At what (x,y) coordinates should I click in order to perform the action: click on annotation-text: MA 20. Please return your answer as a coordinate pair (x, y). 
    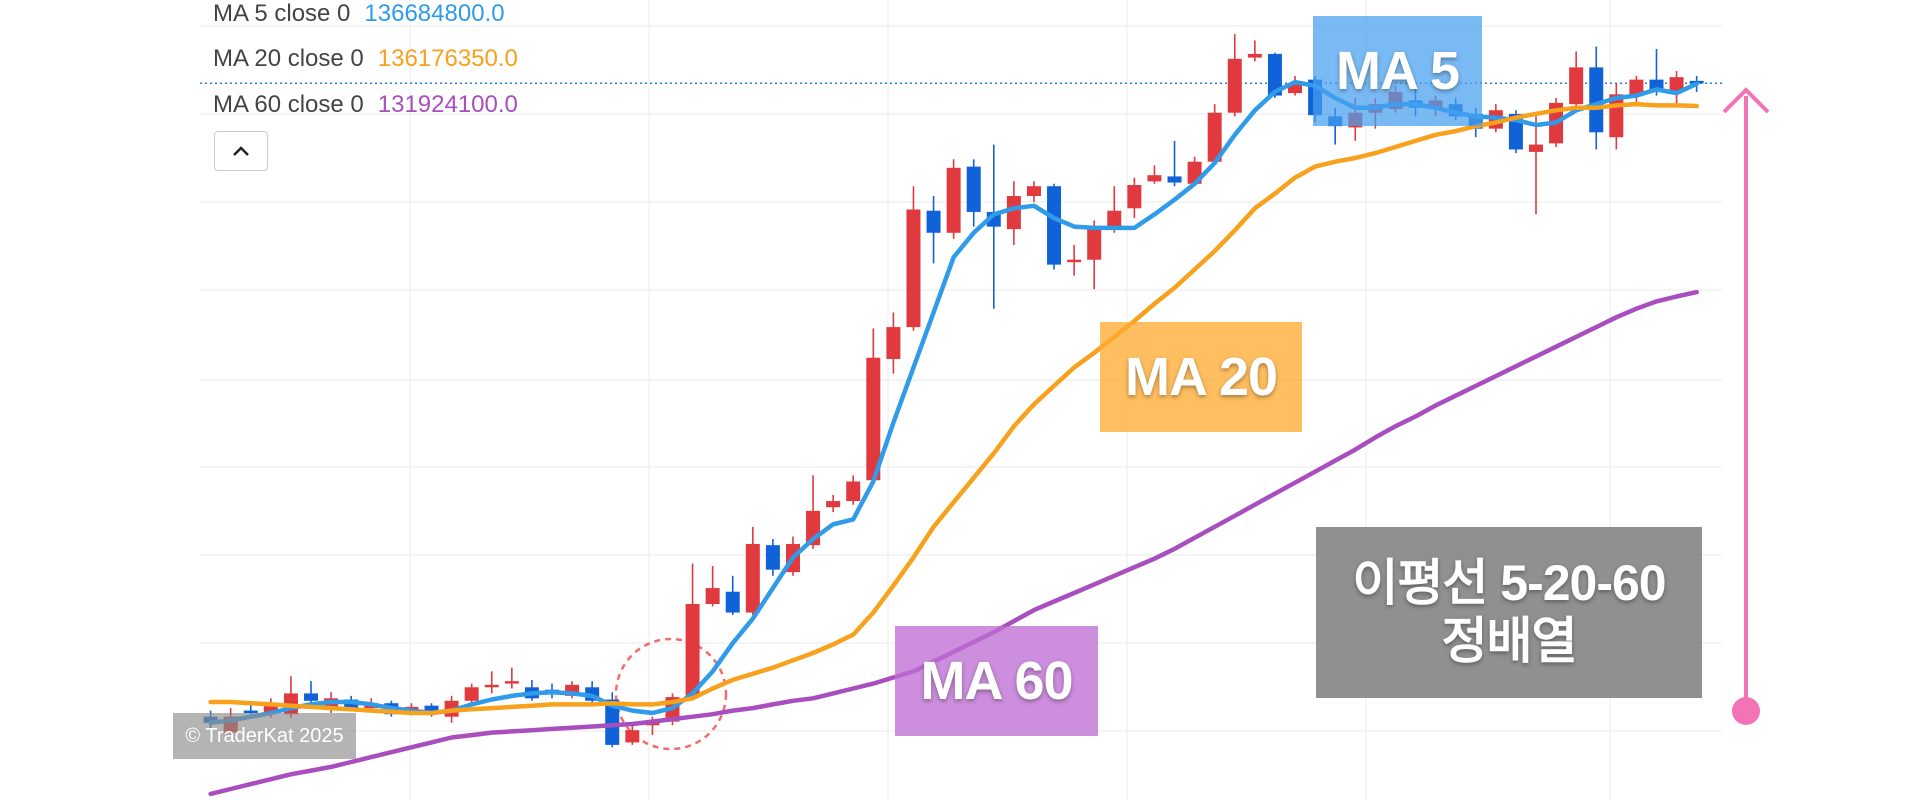
    Looking at the image, I should click on (1201, 376).